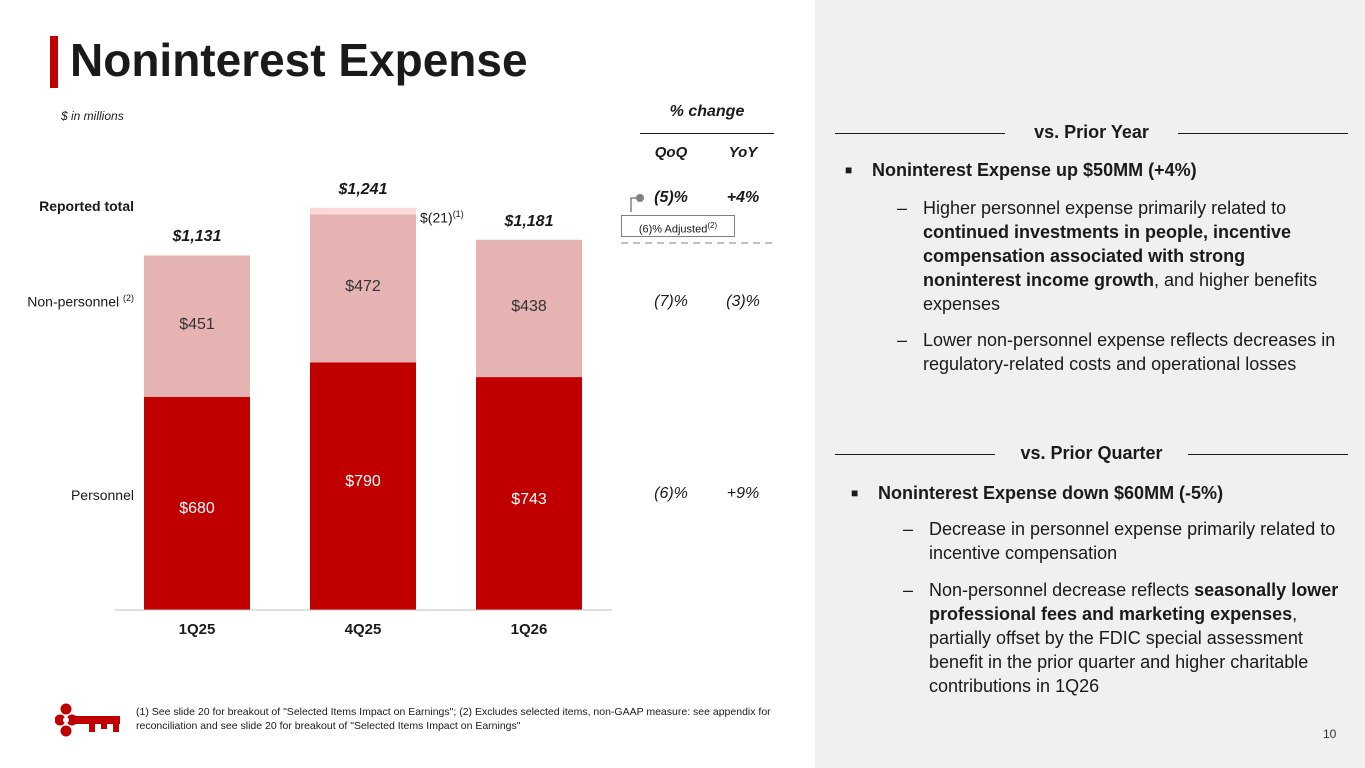  I want to click on adjusted-note-sup: (2), so click(712, 225).